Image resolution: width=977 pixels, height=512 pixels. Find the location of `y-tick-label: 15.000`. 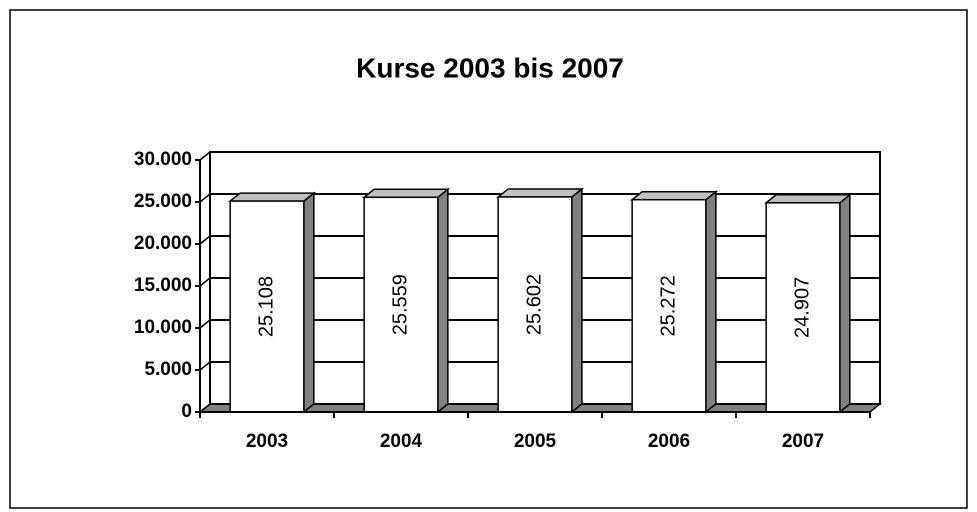

y-tick-label: 15.000 is located at coordinates (163, 285).